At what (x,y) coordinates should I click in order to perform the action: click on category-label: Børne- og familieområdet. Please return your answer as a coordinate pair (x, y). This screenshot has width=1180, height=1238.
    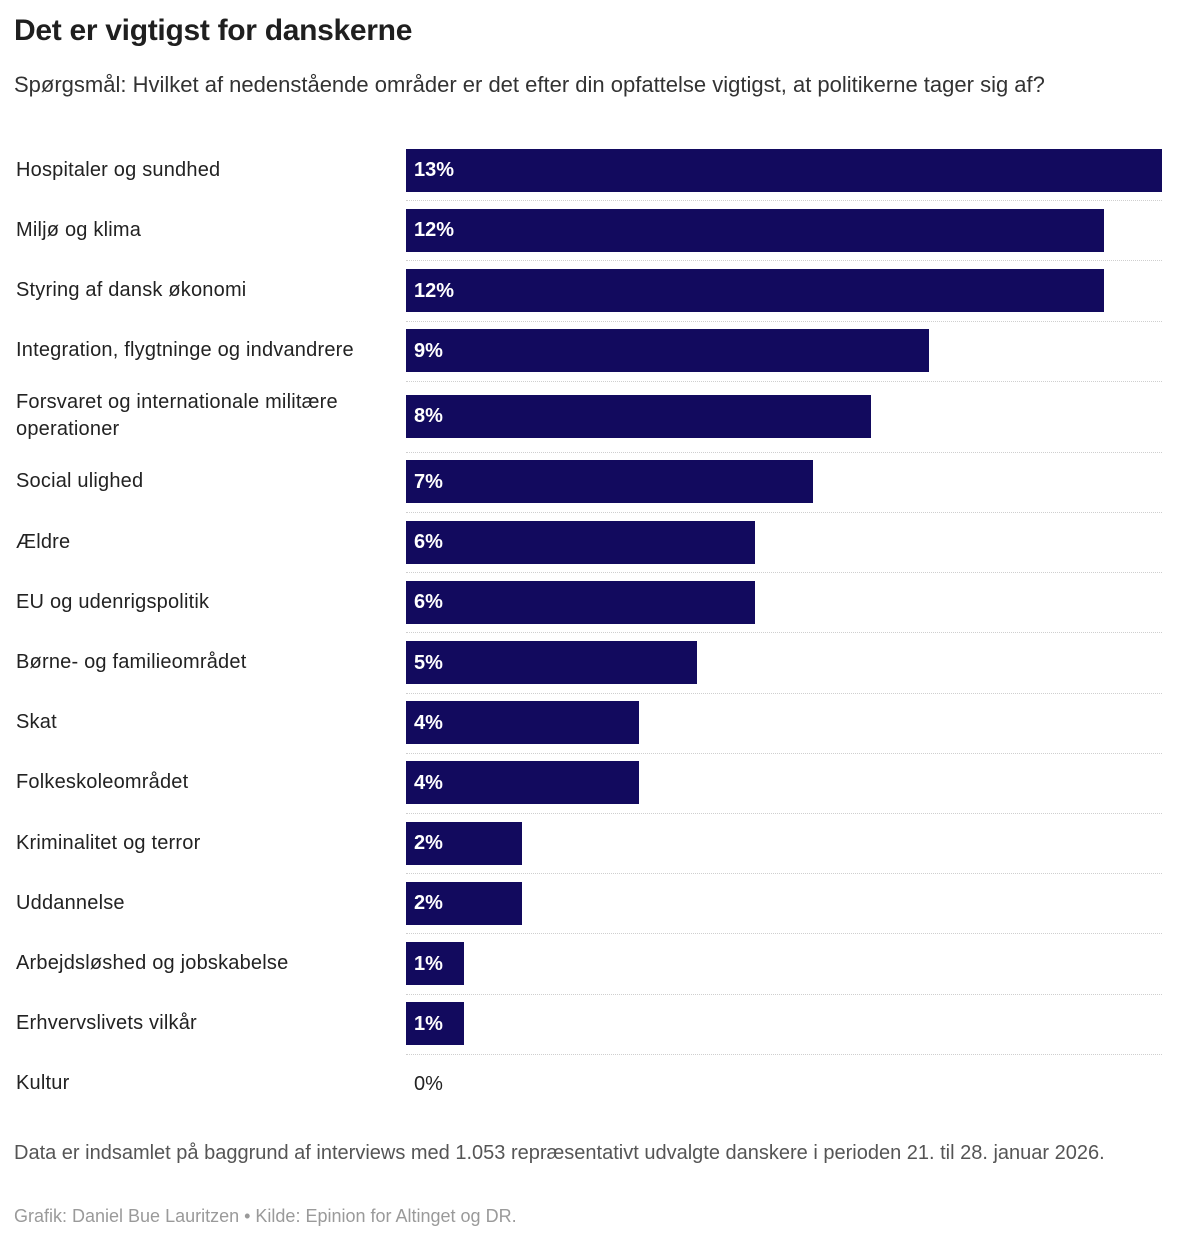
    Looking at the image, I should click on (131, 661).